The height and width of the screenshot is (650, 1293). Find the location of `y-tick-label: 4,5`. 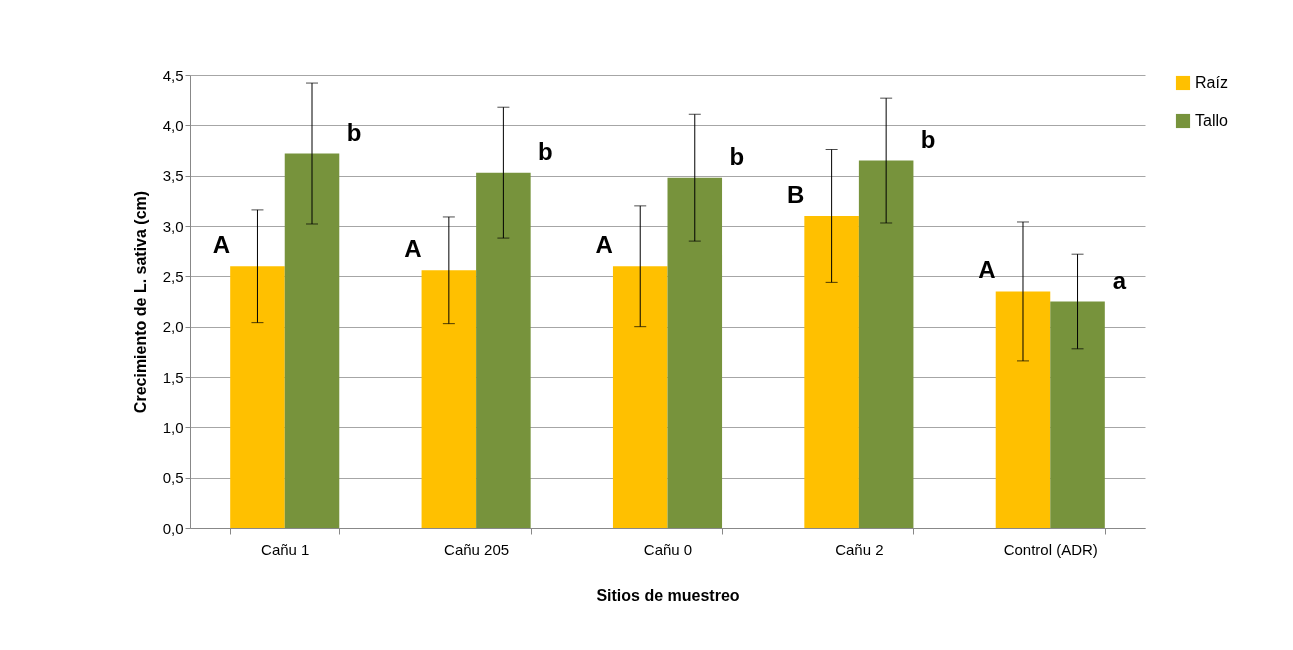

y-tick-label: 4,5 is located at coordinates (173, 75).